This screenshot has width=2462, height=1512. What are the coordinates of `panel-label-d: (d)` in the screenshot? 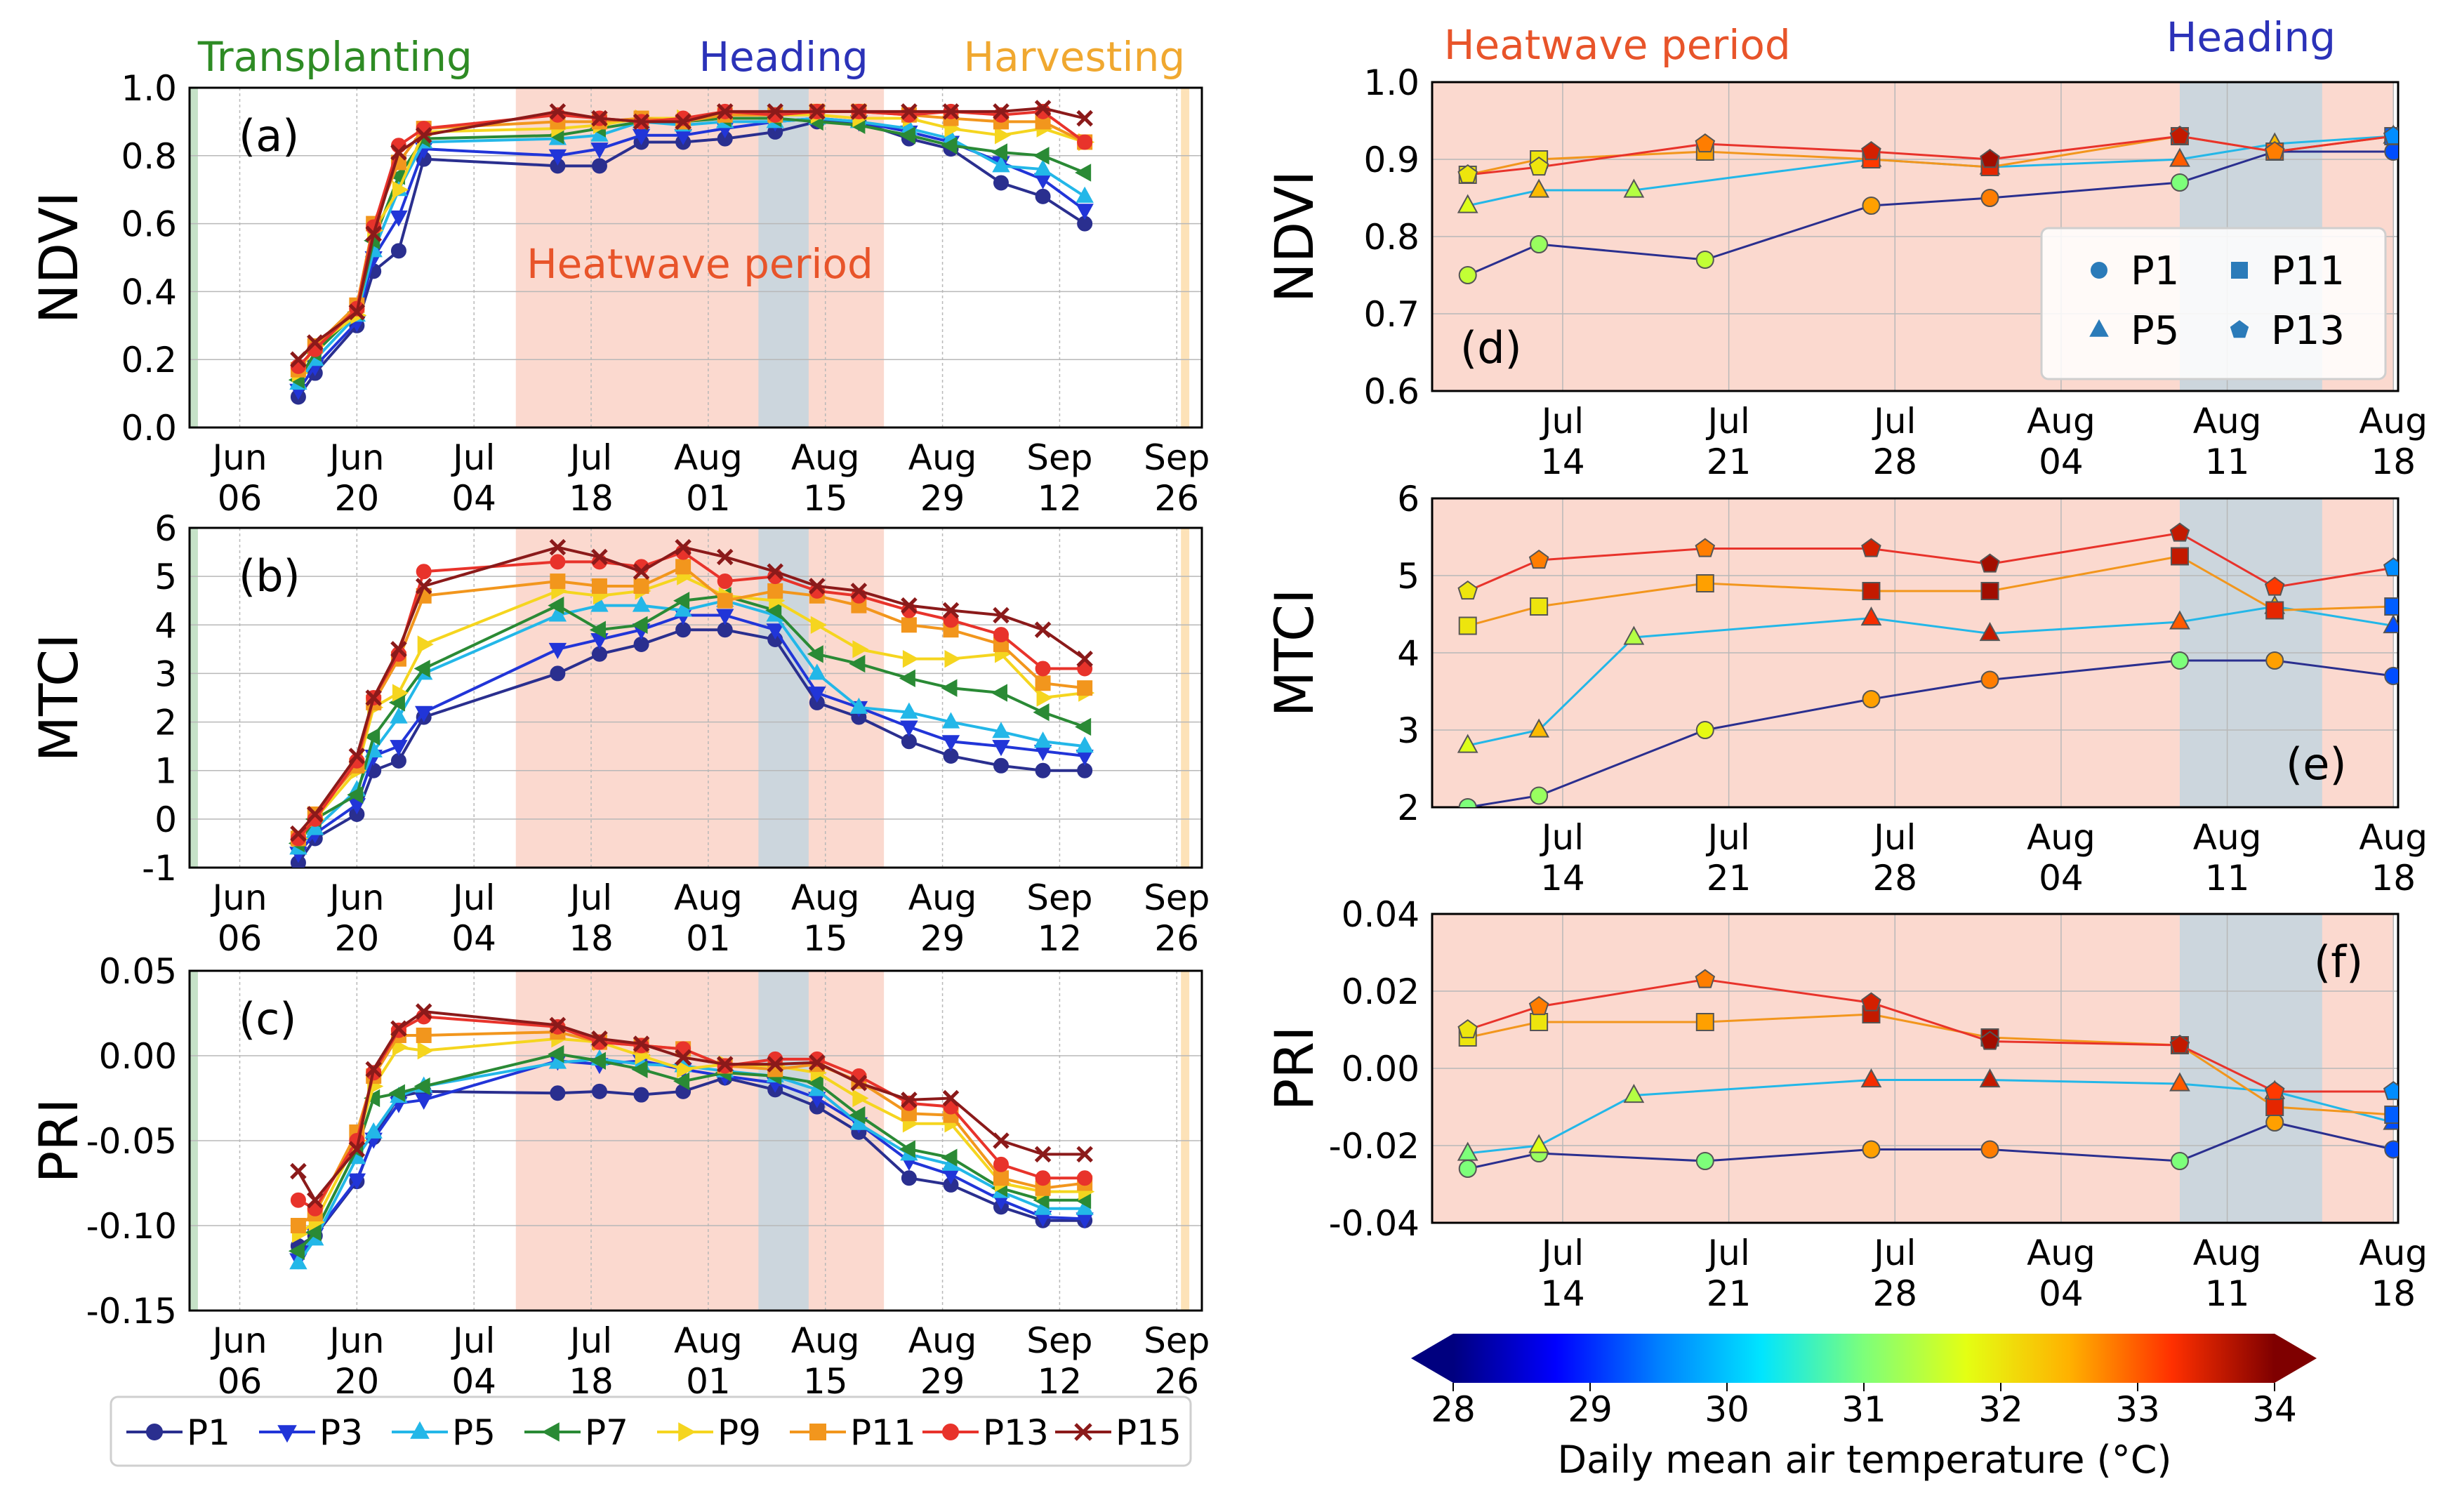 It's located at (1491, 347).